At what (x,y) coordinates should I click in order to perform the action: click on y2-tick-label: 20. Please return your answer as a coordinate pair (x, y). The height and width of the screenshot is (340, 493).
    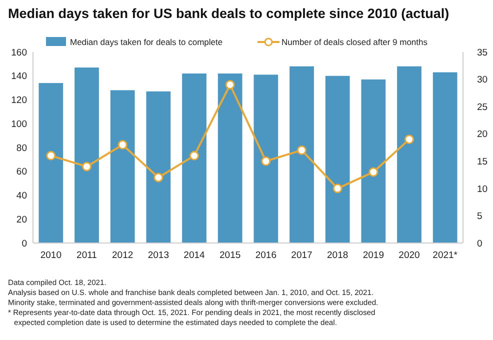
    Looking at the image, I should click on (482, 134).